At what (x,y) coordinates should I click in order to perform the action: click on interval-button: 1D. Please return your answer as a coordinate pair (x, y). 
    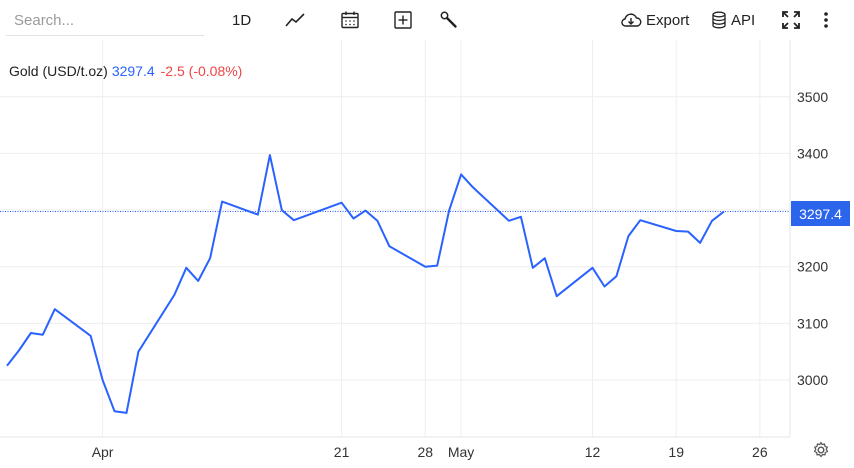
    Looking at the image, I should click on (241, 20).